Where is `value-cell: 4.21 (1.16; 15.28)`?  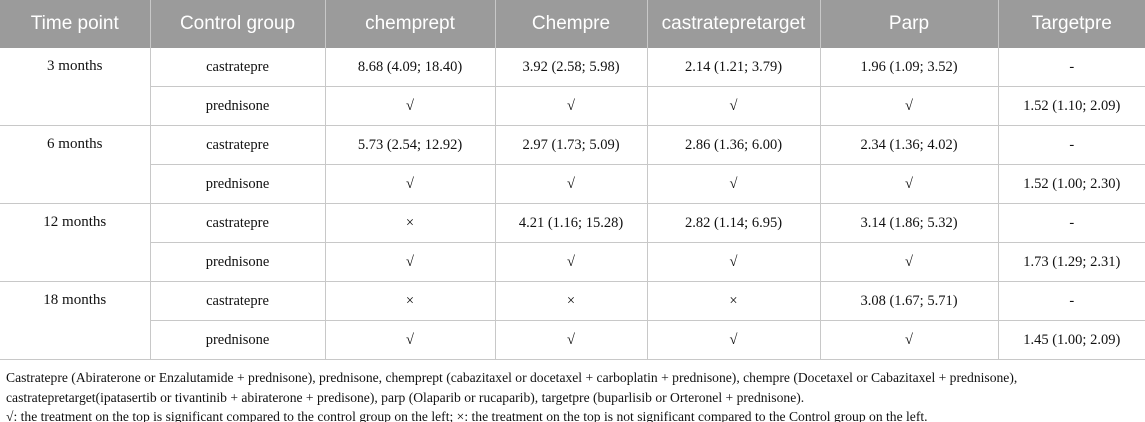 value-cell: 4.21 (1.16; 15.28) is located at coordinates (571, 223).